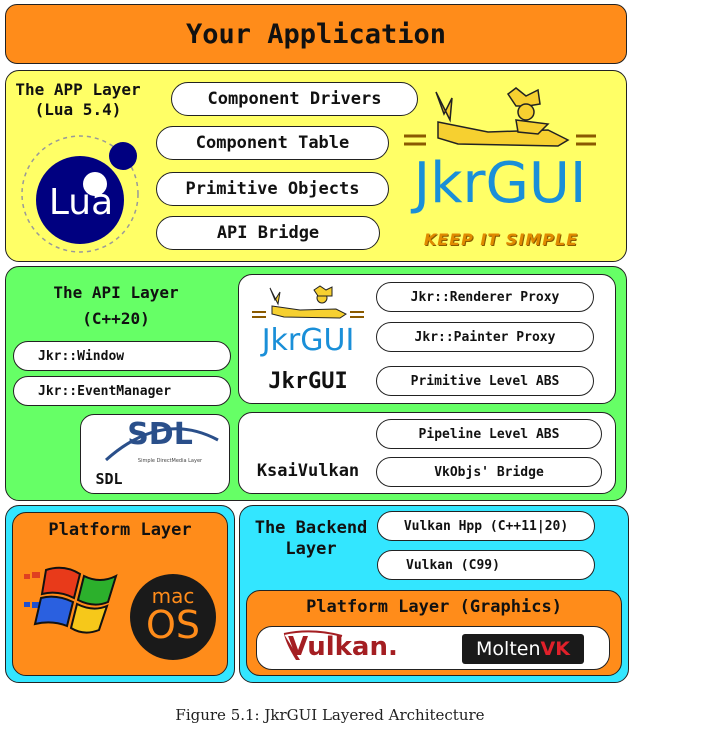 This screenshot has height=734, width=713. What do you see at coordinates (122, 391) in the screenshot?
I see `jkr-eventmanager-pill: Jkr::EventManager` at bounding box center [122, 391].